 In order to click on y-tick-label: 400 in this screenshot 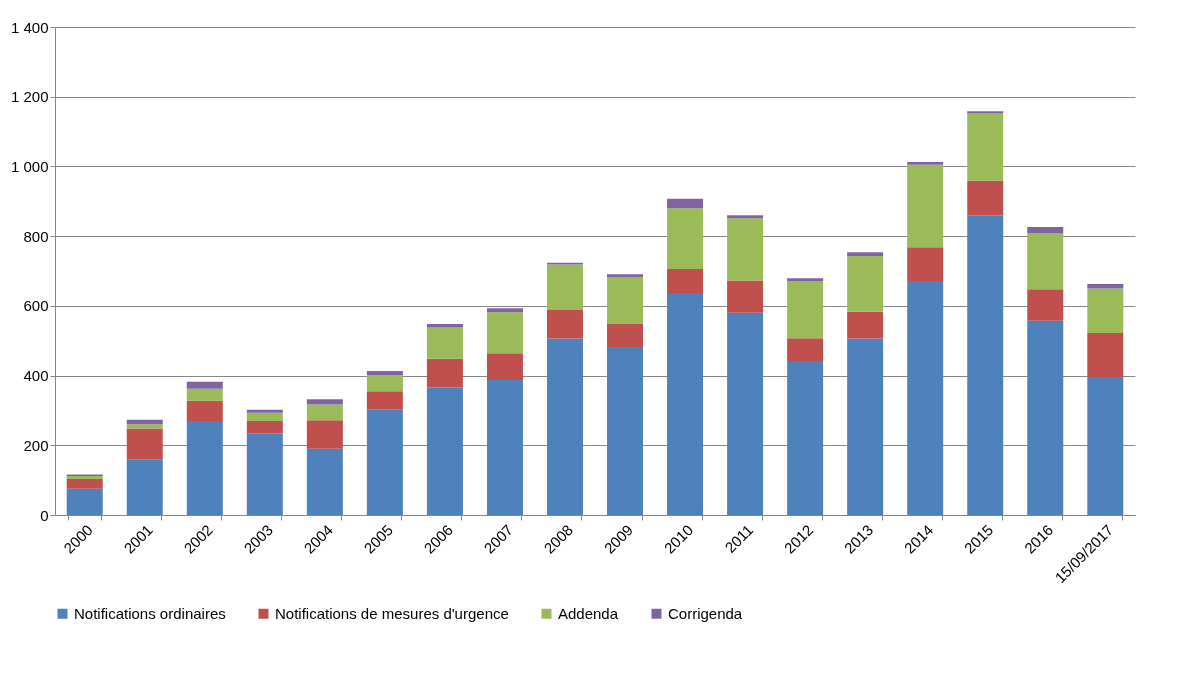, I will do `click(36, 376)`.